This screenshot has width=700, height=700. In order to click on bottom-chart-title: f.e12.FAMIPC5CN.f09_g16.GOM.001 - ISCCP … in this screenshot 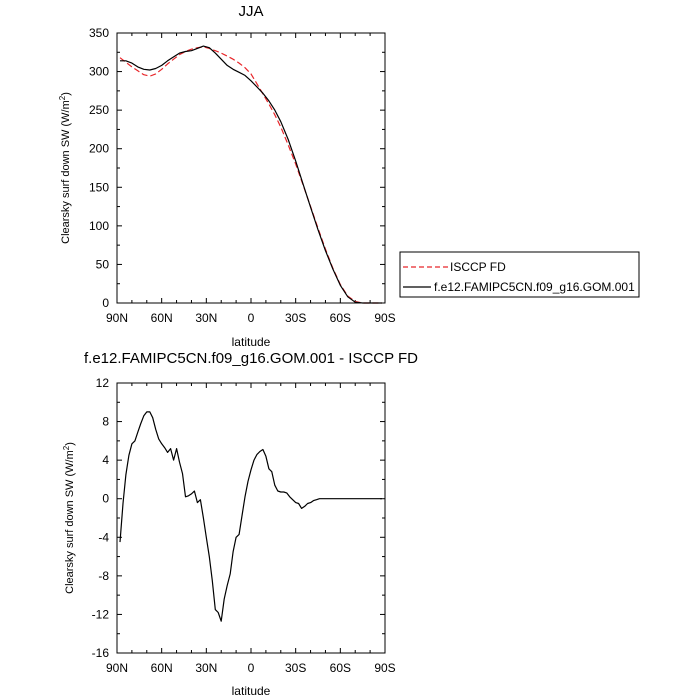, I will do `click(251, 358)`.